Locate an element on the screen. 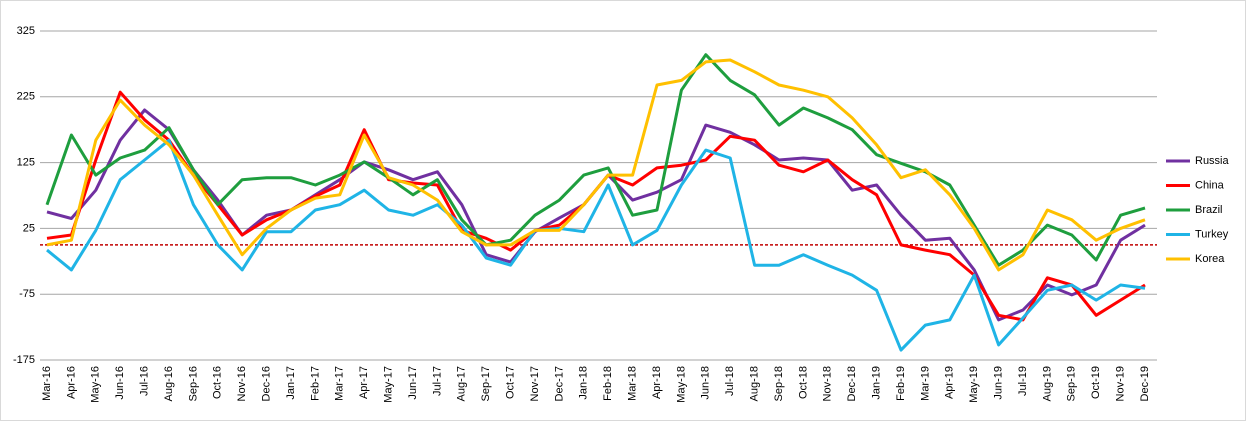 The height and width of the screenshot is (421, 1246). x-tick-label: Jul-18 is located at coordinates (730, 381).